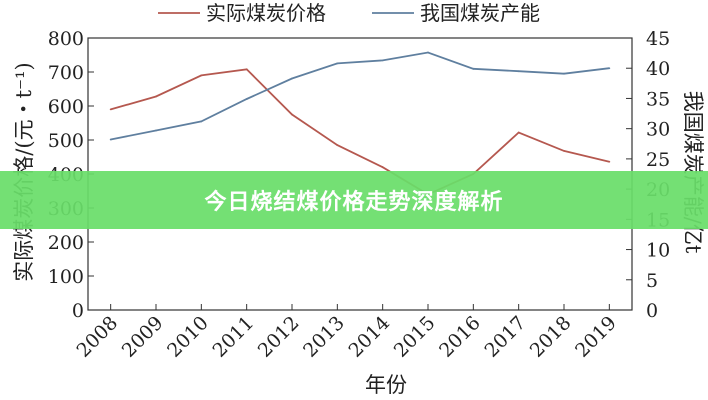 Image resolution: width=708 pixels, height=400 pixels. Describe the element at coordinates (505, 337) in the screenshot. I see `x-tick-label: 2017` at that location.